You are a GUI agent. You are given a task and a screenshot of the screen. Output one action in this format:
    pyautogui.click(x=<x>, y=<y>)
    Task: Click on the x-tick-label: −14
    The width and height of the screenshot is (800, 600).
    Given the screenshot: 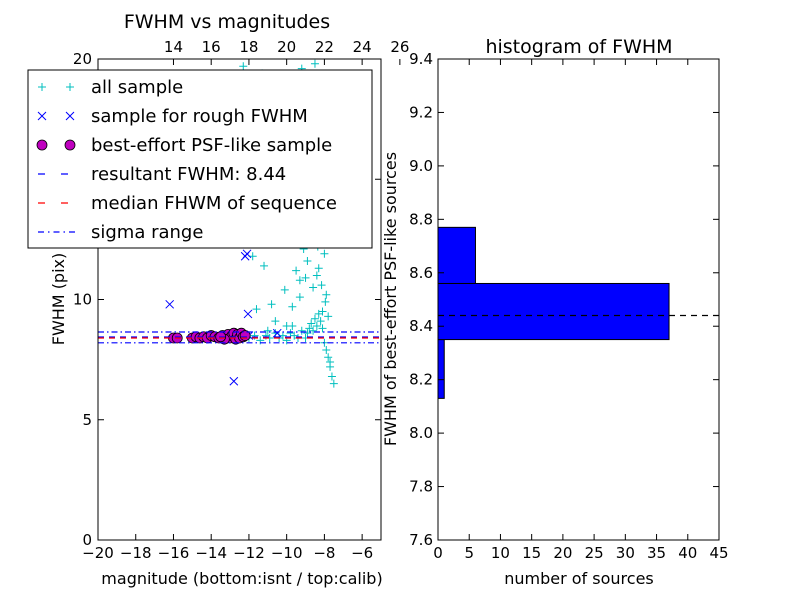 What is the action you would take?
    pyautogui.click(x=211, y=553)
    